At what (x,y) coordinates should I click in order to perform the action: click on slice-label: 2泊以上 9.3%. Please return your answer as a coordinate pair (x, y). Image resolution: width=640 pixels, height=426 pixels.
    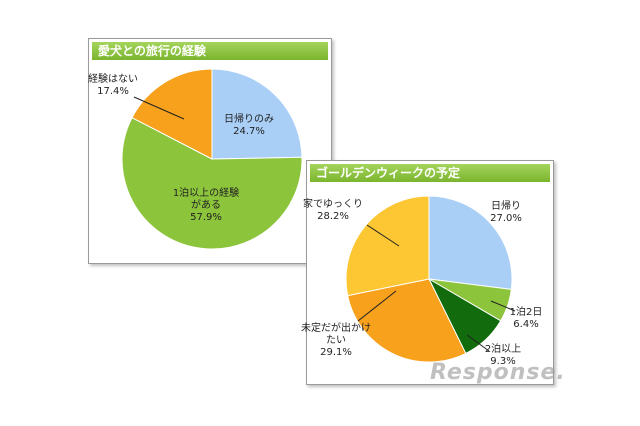
    Looking at the image, I should click on (503, 356).